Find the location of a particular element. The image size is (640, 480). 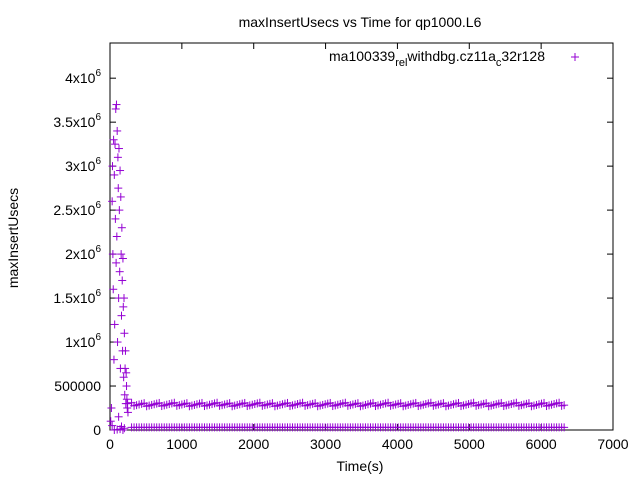

x-tick-label: 5000 is located at coordinates (469, 444).